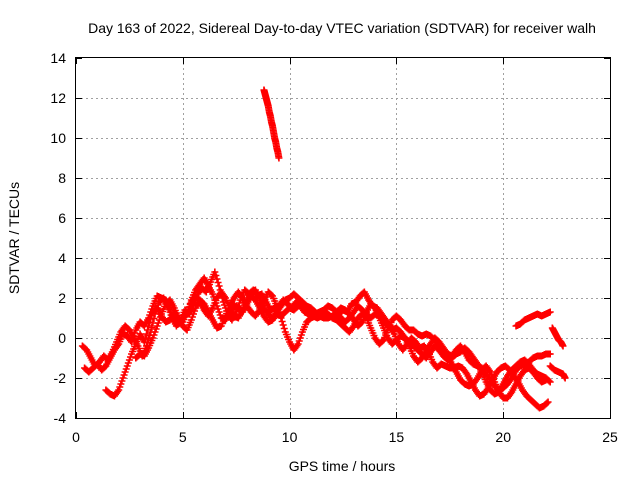 The height and width of the screenshot is (480, 640). Describe the element at coordinates (290, 437) in the screenshot. I see `x-tick-label: 10` at that location.